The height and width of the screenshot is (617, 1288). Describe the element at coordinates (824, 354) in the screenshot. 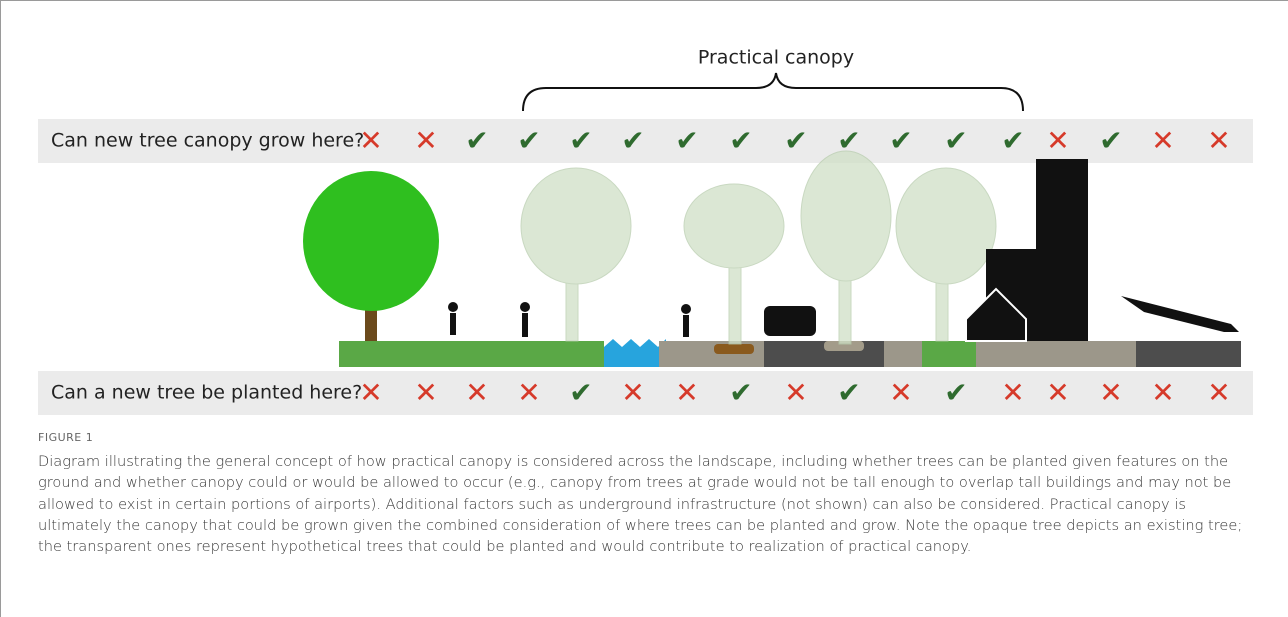

I see `road` at that location.